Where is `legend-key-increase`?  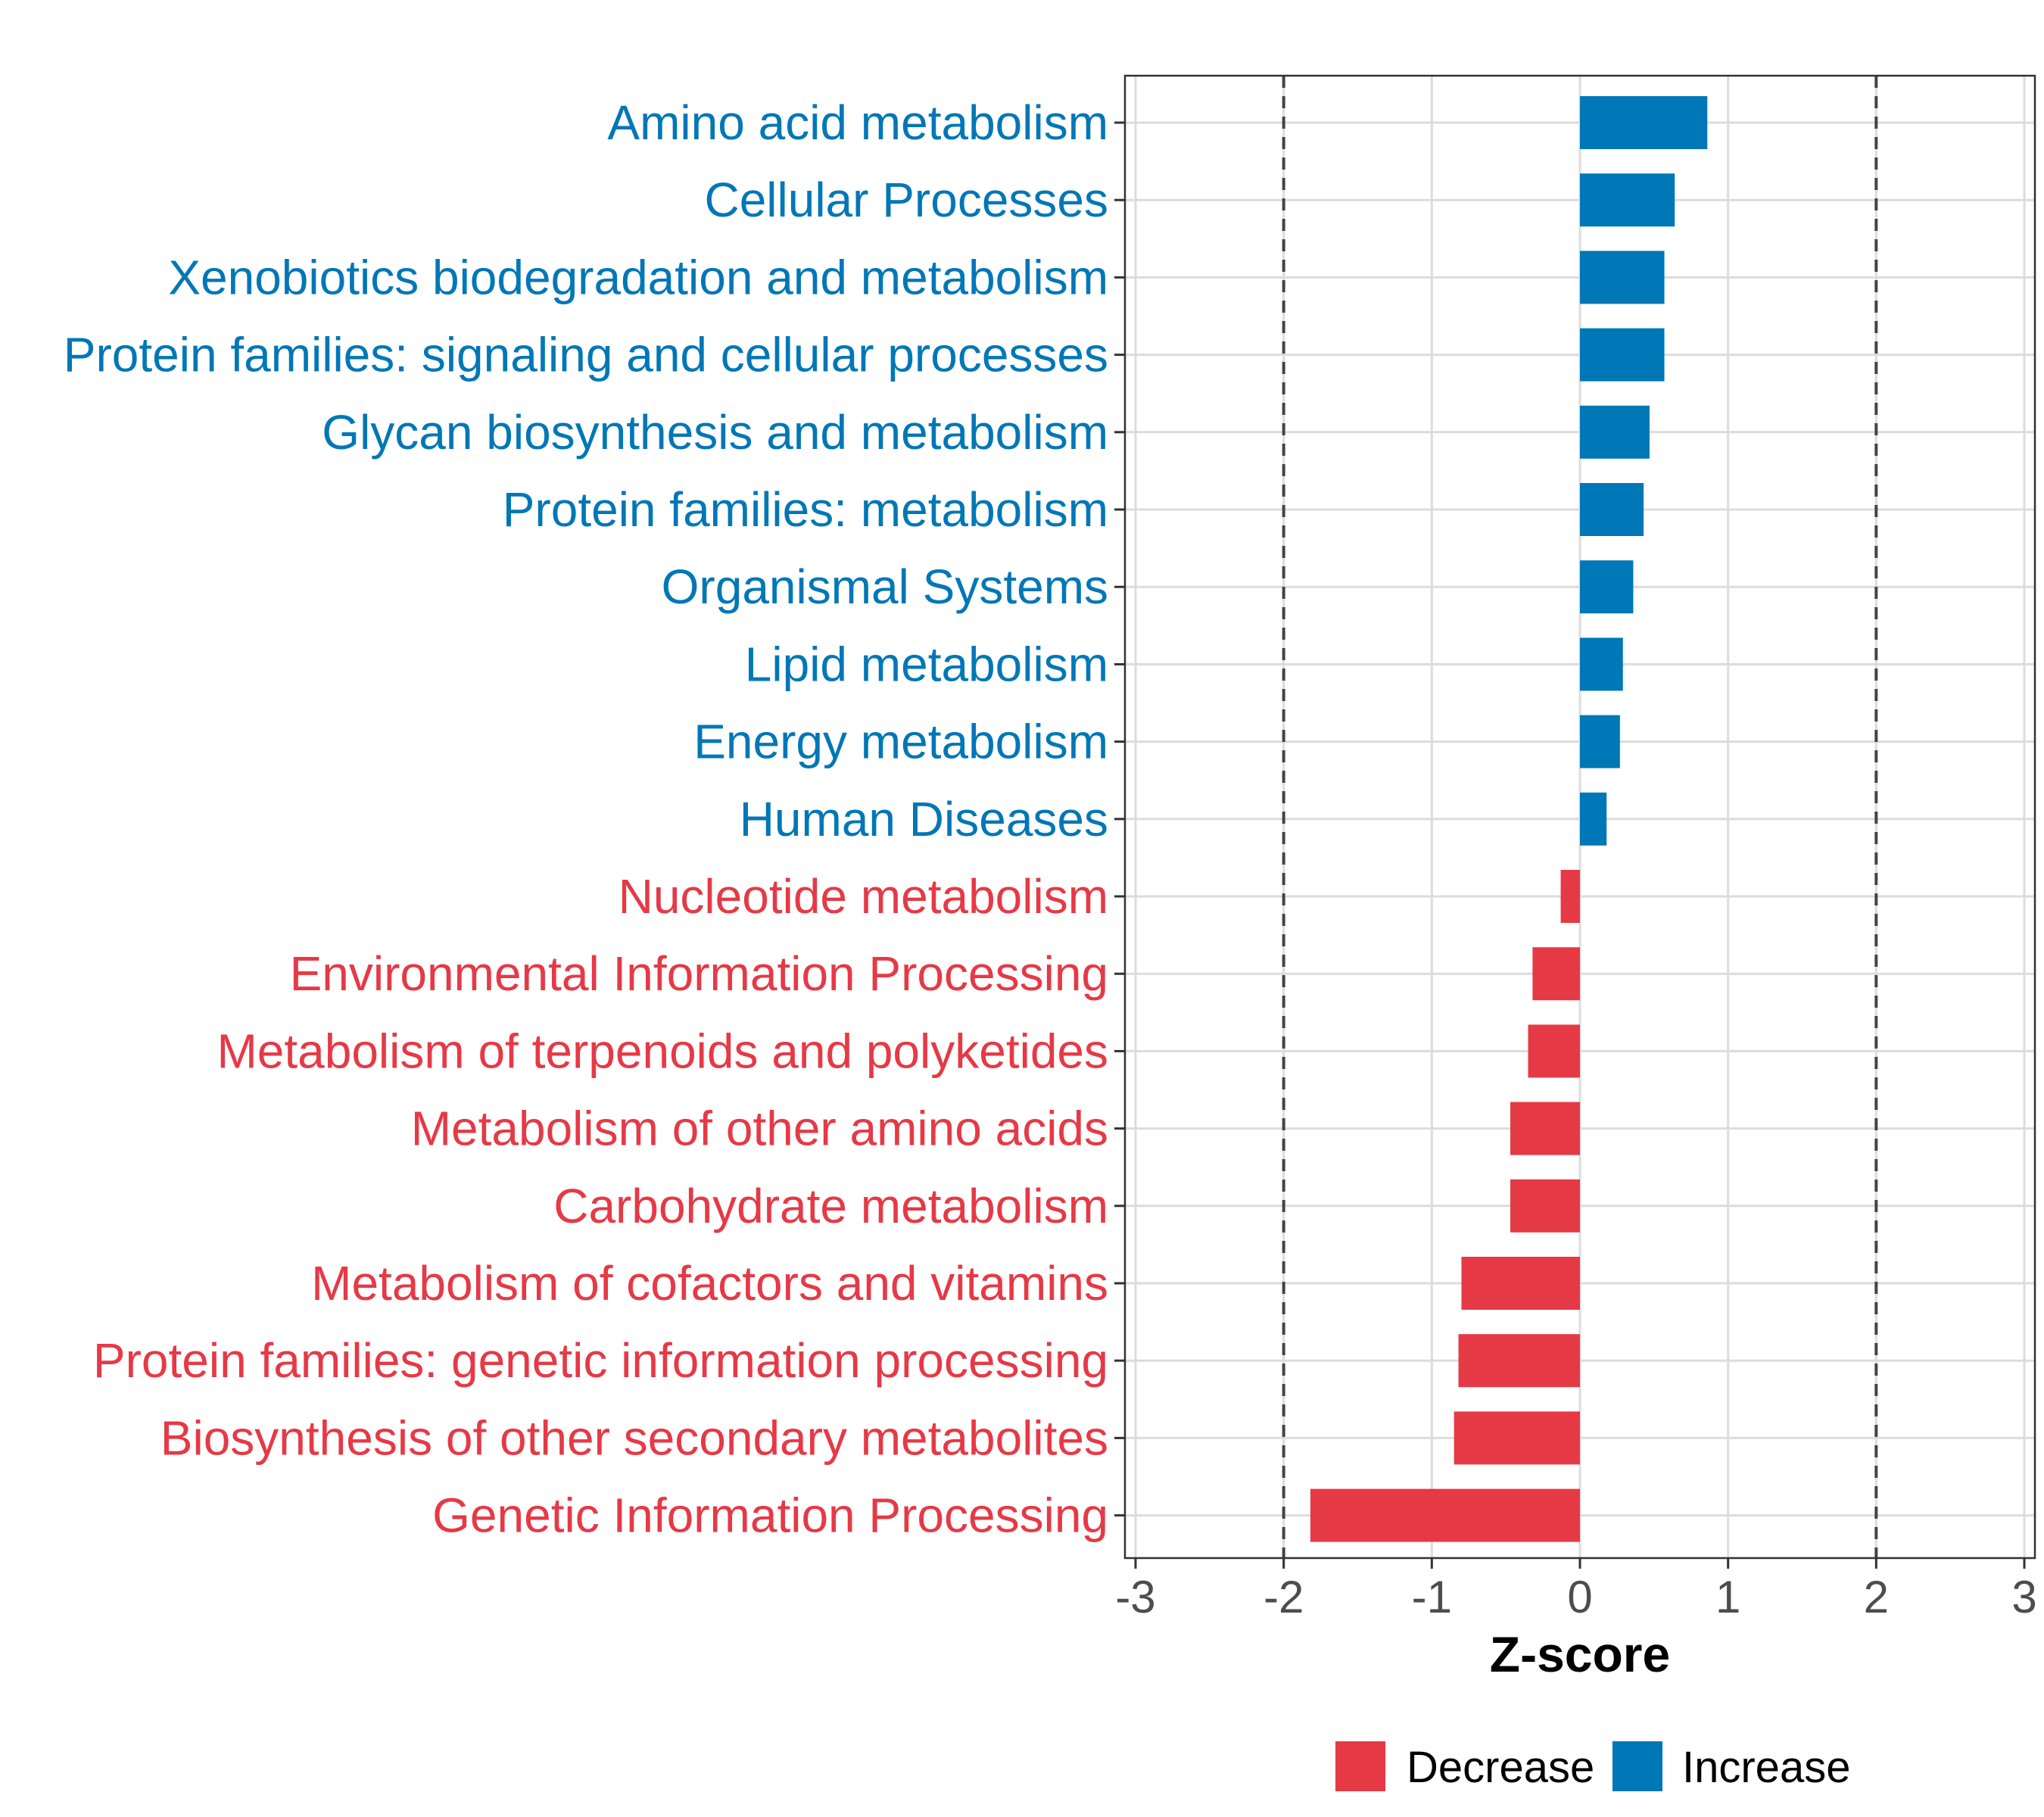
legend-key-increase is located at coordinates (1637, 1766).